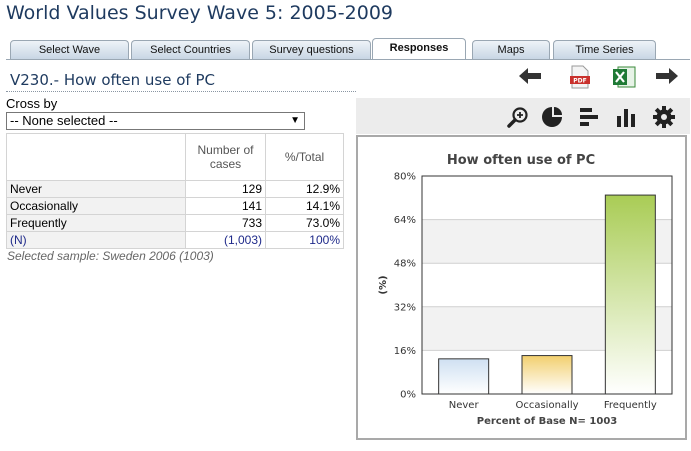  What do you see at coordinates (96, 157) in the screenshot?
I see `table-corner-cell` at bounding box center [96, 157].